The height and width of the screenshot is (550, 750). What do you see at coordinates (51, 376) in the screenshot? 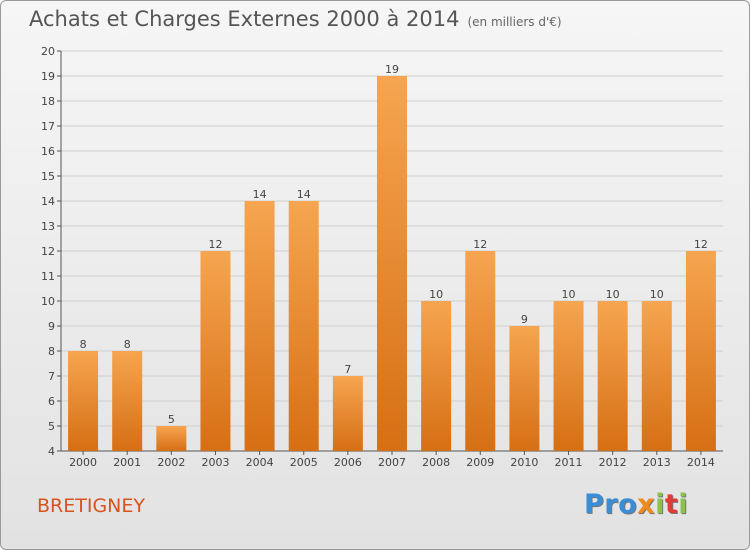
I see `y-tick-label: 7` at bounding box center [51, 376].